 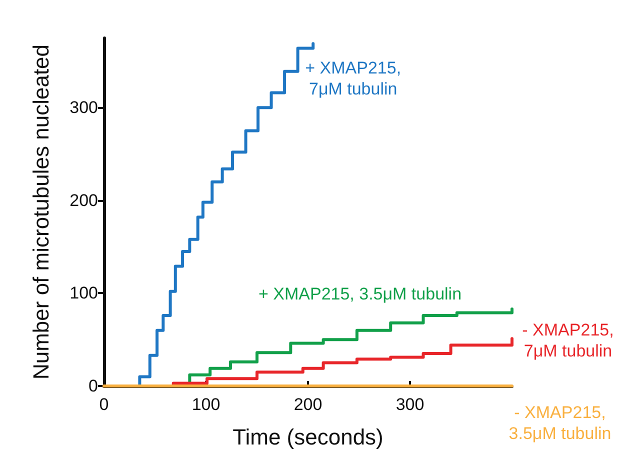 I want to click on series-label: + XMAP215, 3.5μM tubulin, so click(x=360, y=294).